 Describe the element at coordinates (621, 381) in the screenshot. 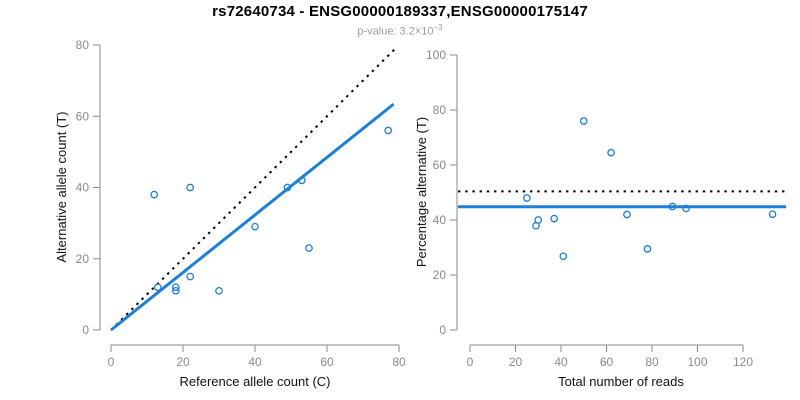

I see `x-axis-title: Total number of reads` at that location.